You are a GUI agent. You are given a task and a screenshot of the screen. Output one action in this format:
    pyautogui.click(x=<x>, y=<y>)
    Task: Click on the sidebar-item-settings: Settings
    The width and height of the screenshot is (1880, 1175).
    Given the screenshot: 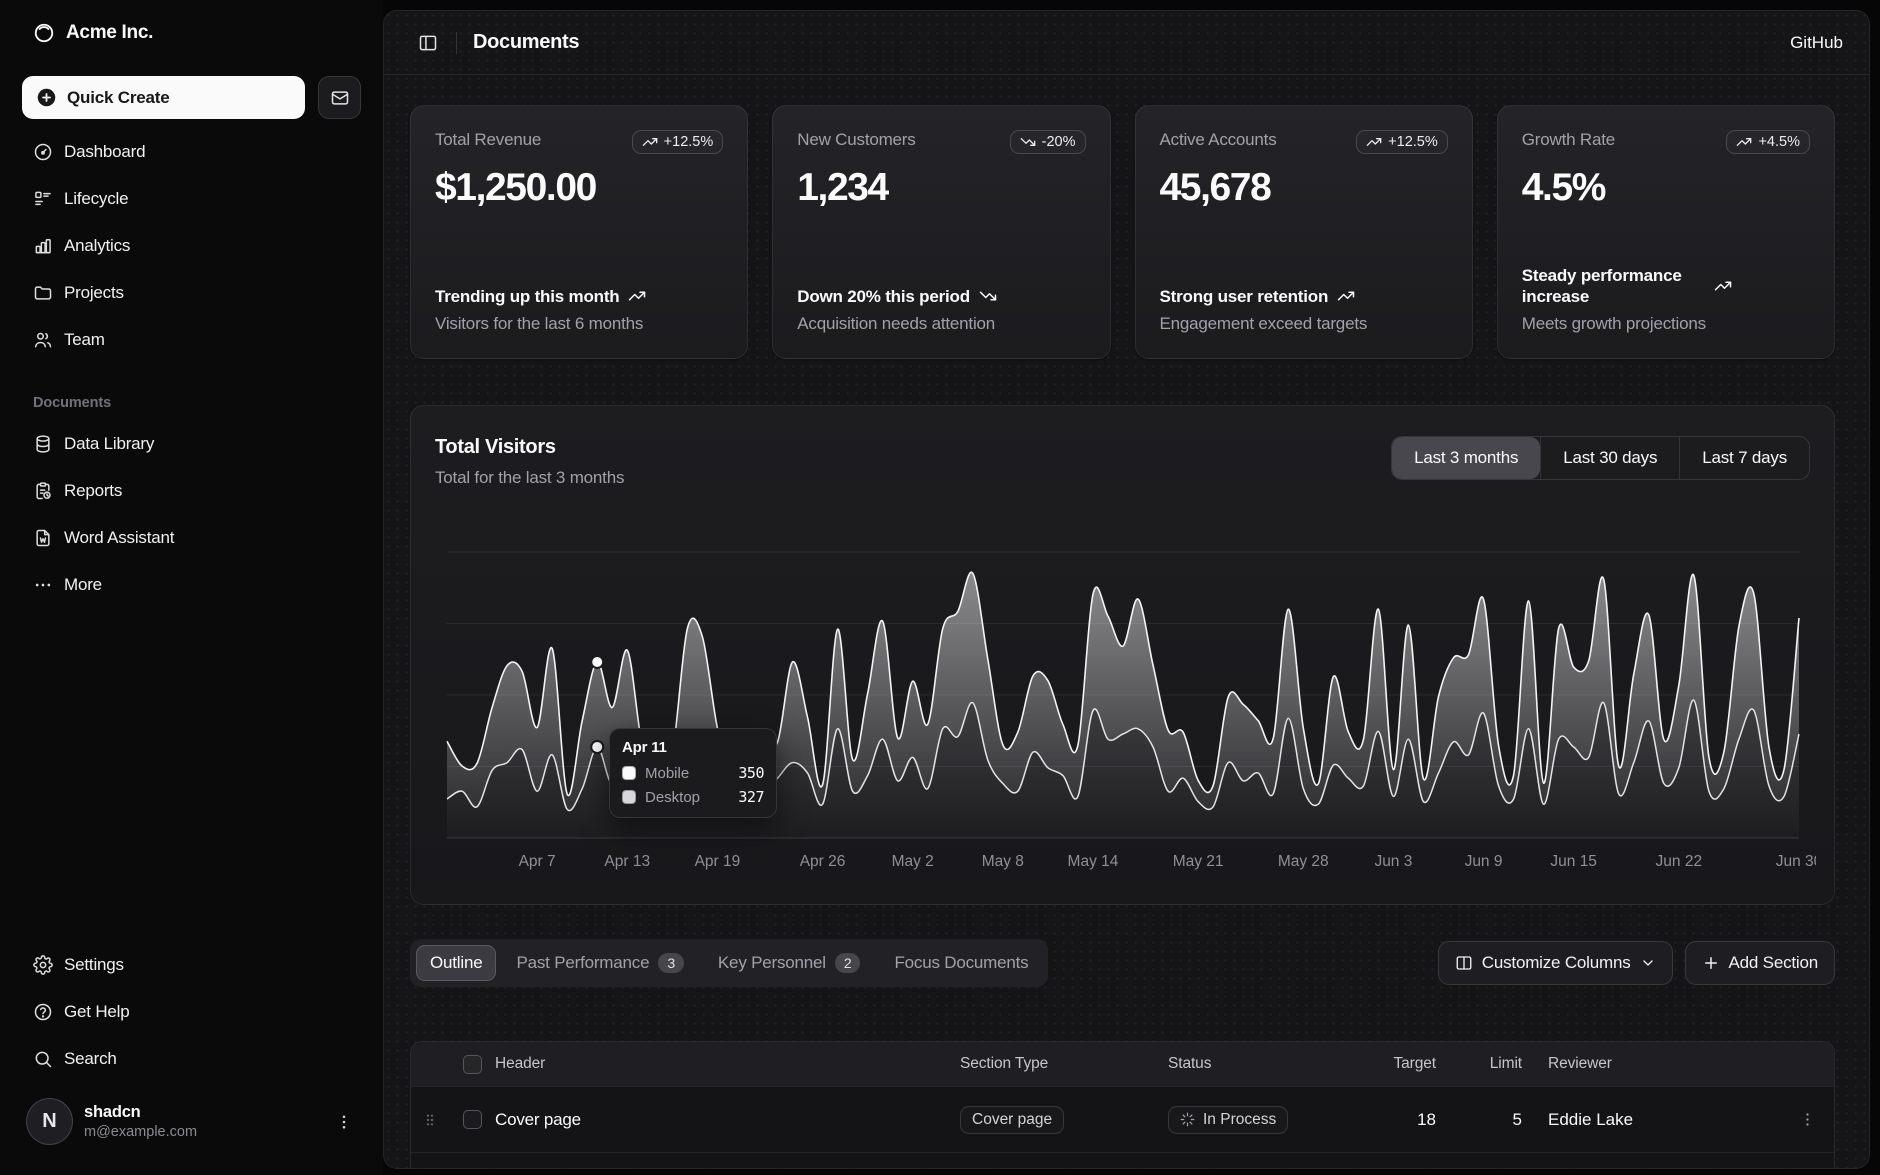 What is the action you would take?
    pyautogui.click(x=191, y=965)
    